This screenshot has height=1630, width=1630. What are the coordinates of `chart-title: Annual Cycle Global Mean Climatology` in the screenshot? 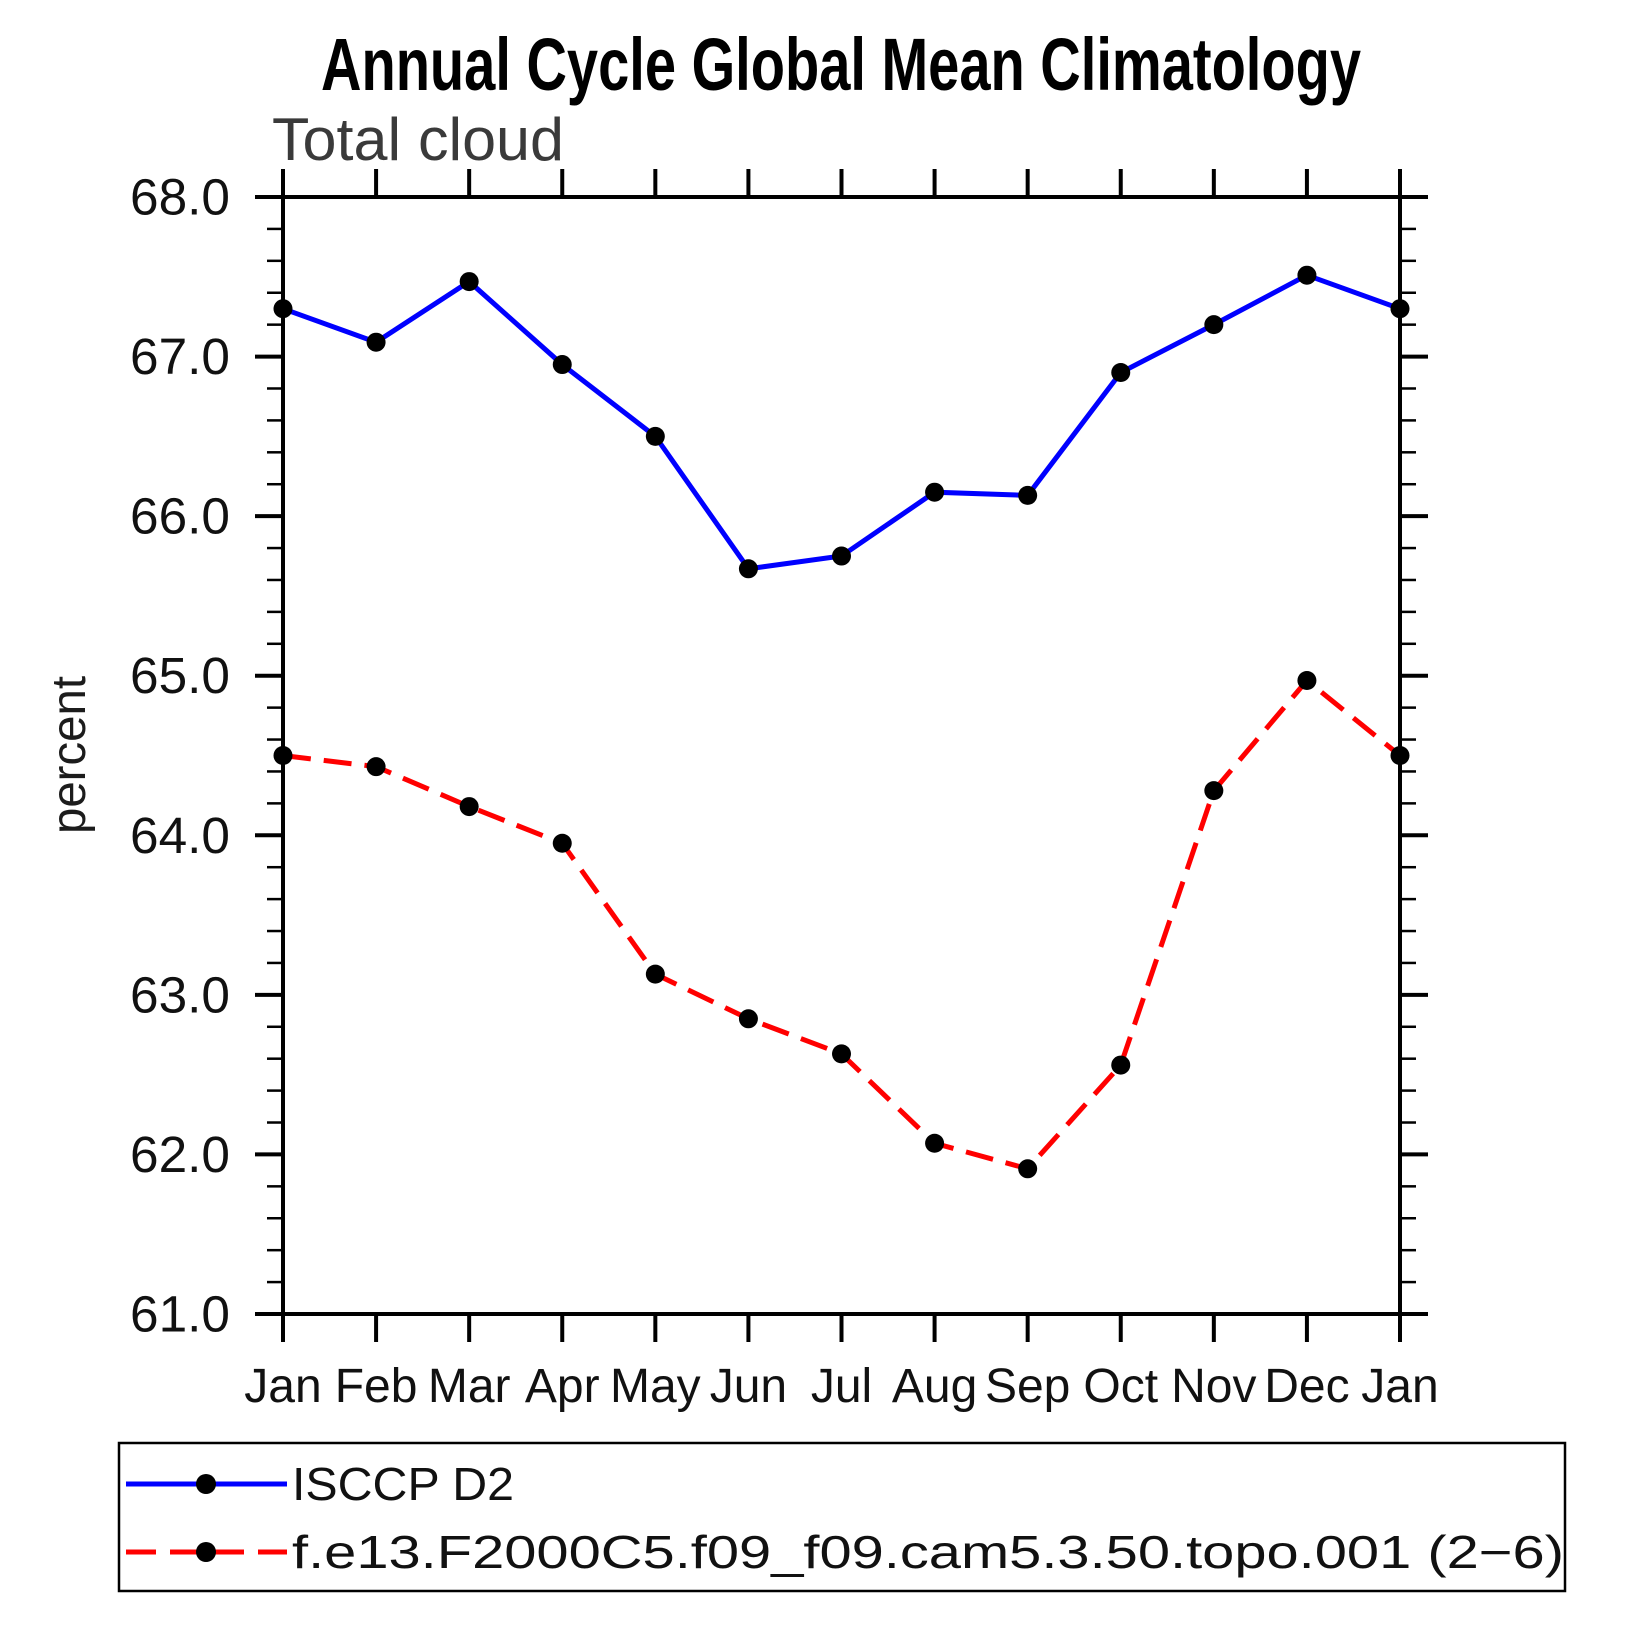 It's located at (841, 64).